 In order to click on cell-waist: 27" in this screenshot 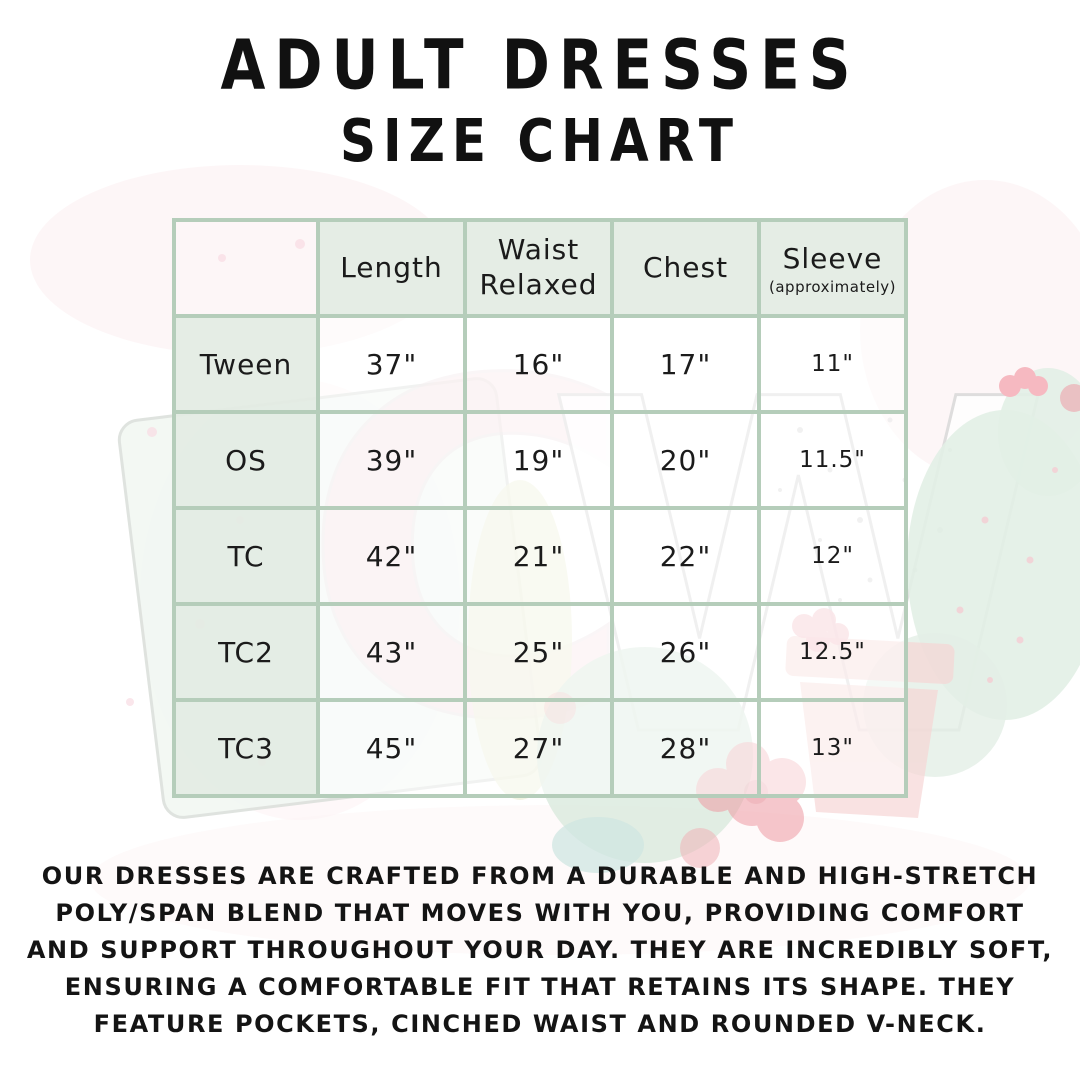, I will do `click(538, 748)`.